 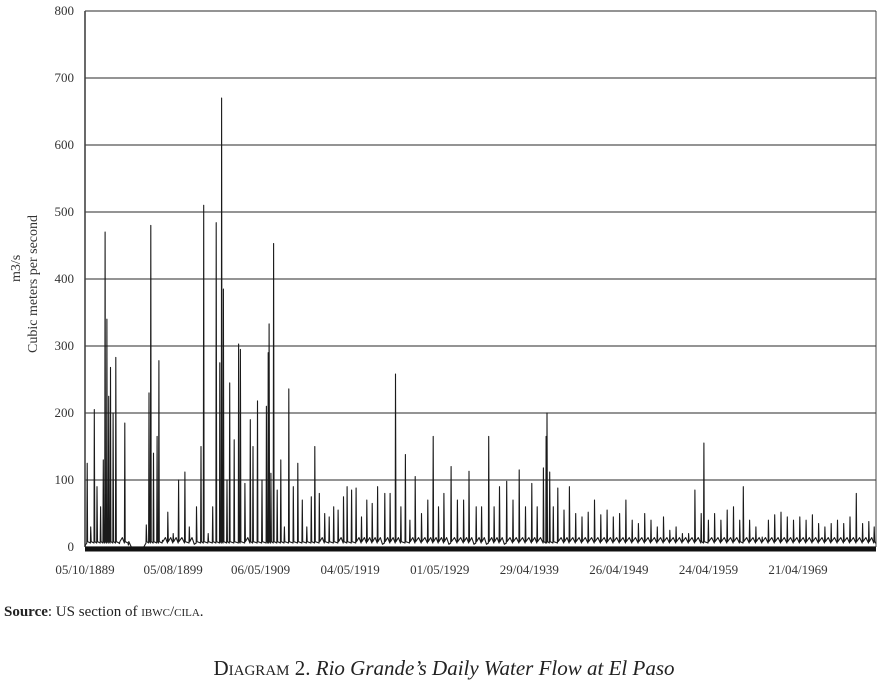 I want to click on x-tick-label: 05/10/1889, so click(x=84, y=569).